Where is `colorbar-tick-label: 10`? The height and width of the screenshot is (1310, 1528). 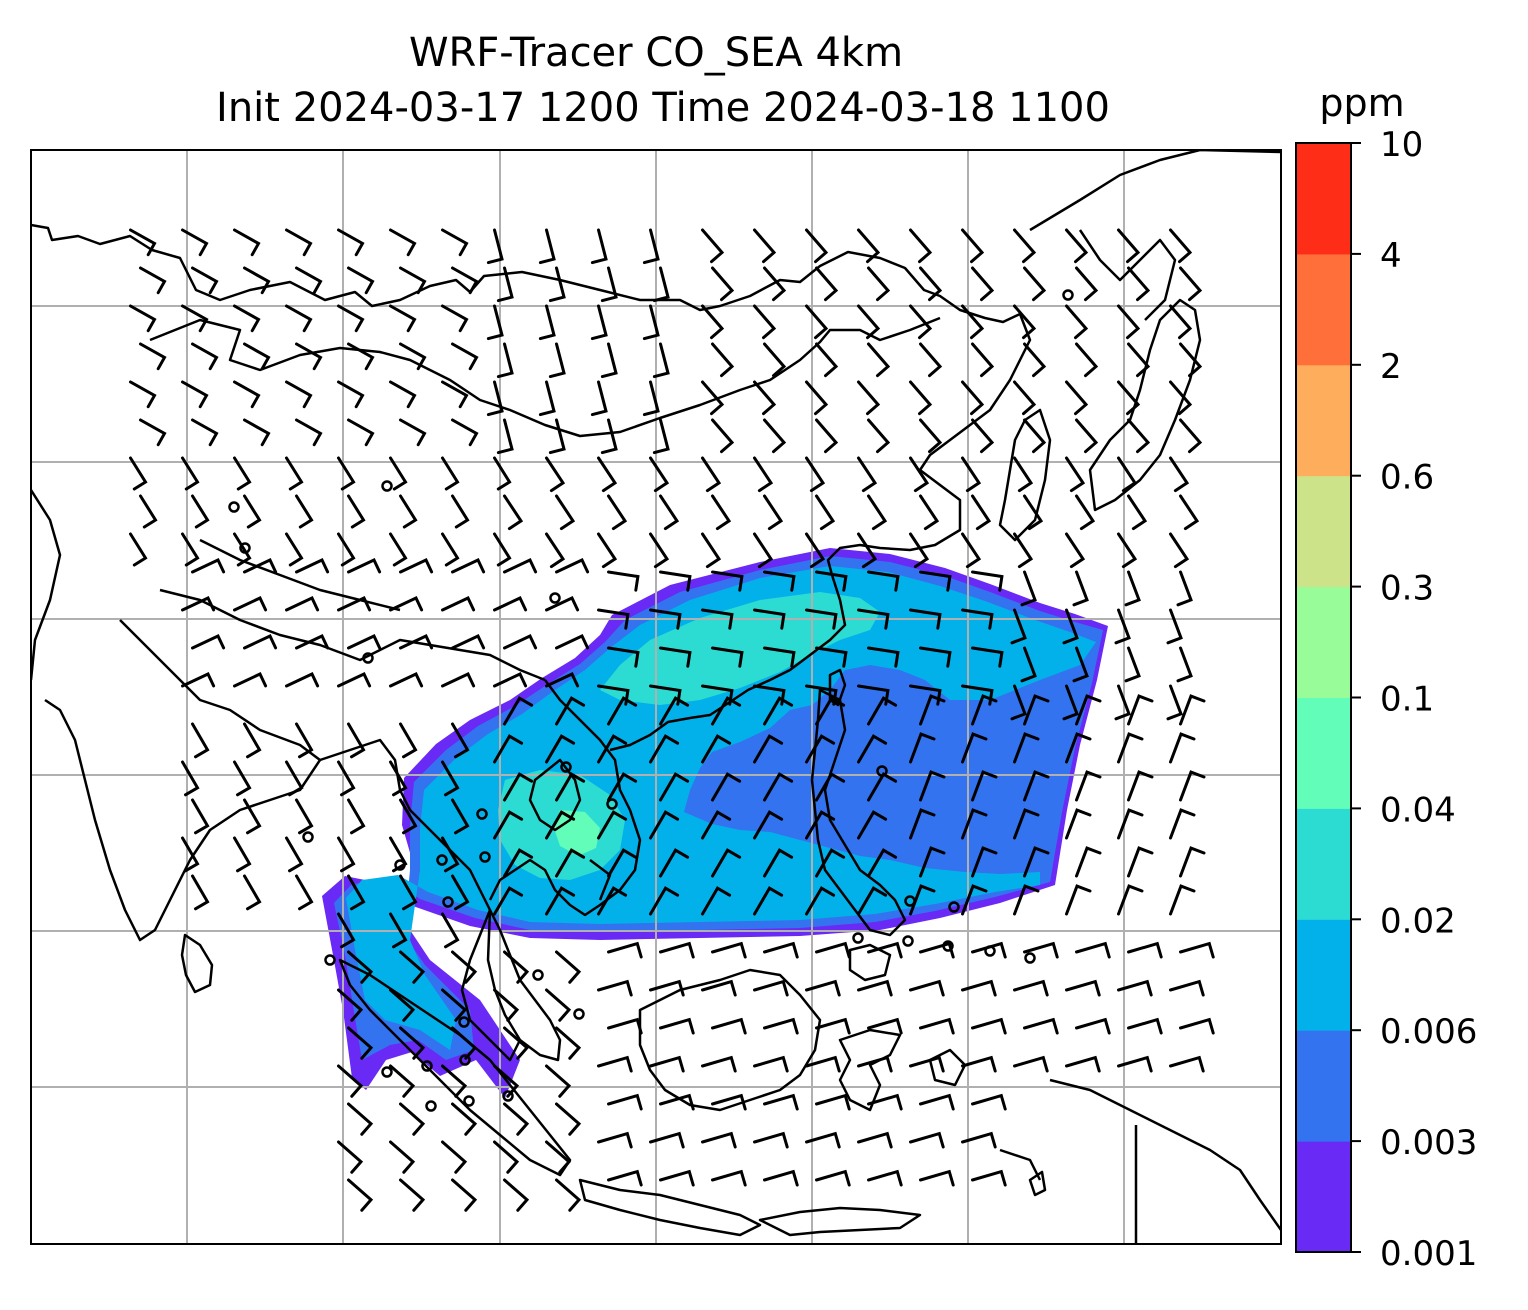 colorbar-tick-label: 10 is located at coordinates (1401, 145).